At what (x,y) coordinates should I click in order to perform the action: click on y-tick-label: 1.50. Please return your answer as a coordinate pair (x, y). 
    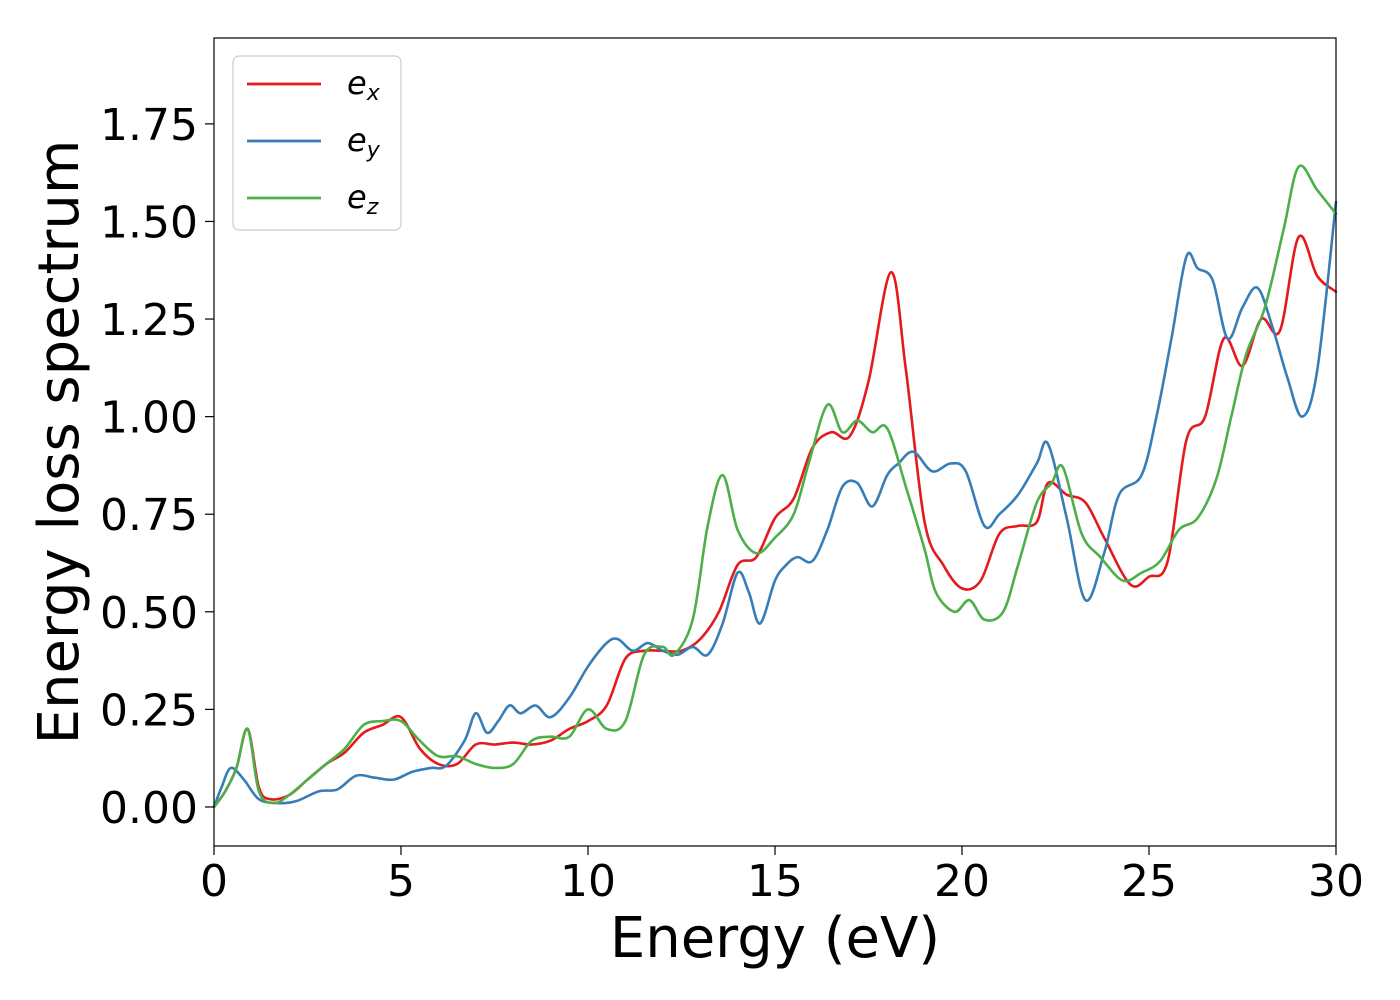
    Looking at the image, I should click on (149, 222).